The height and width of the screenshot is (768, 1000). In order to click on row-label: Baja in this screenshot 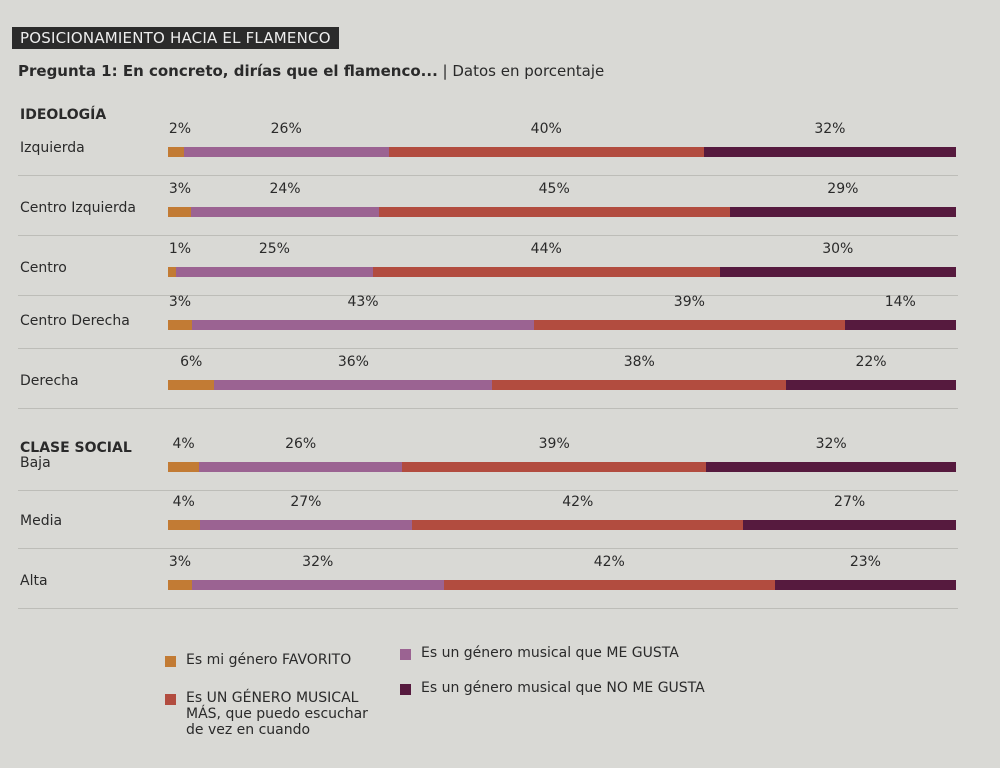, I will do `click(35, 463)`.